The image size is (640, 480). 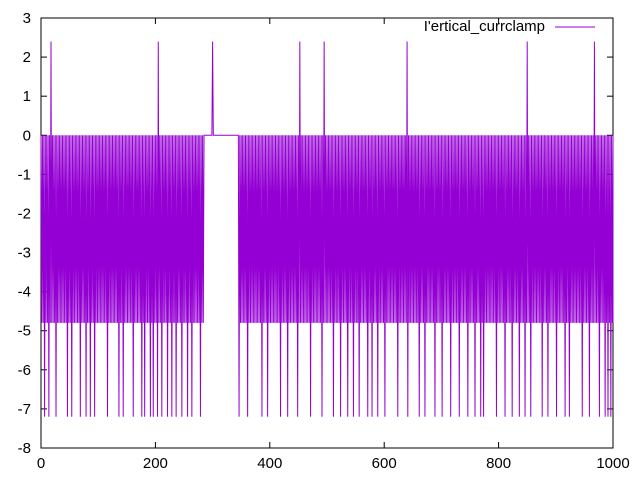 What do you see at coordinates (24, 213) in the screenshot?
I see `y-tick-label: -2` at bounding box center [24, 213].